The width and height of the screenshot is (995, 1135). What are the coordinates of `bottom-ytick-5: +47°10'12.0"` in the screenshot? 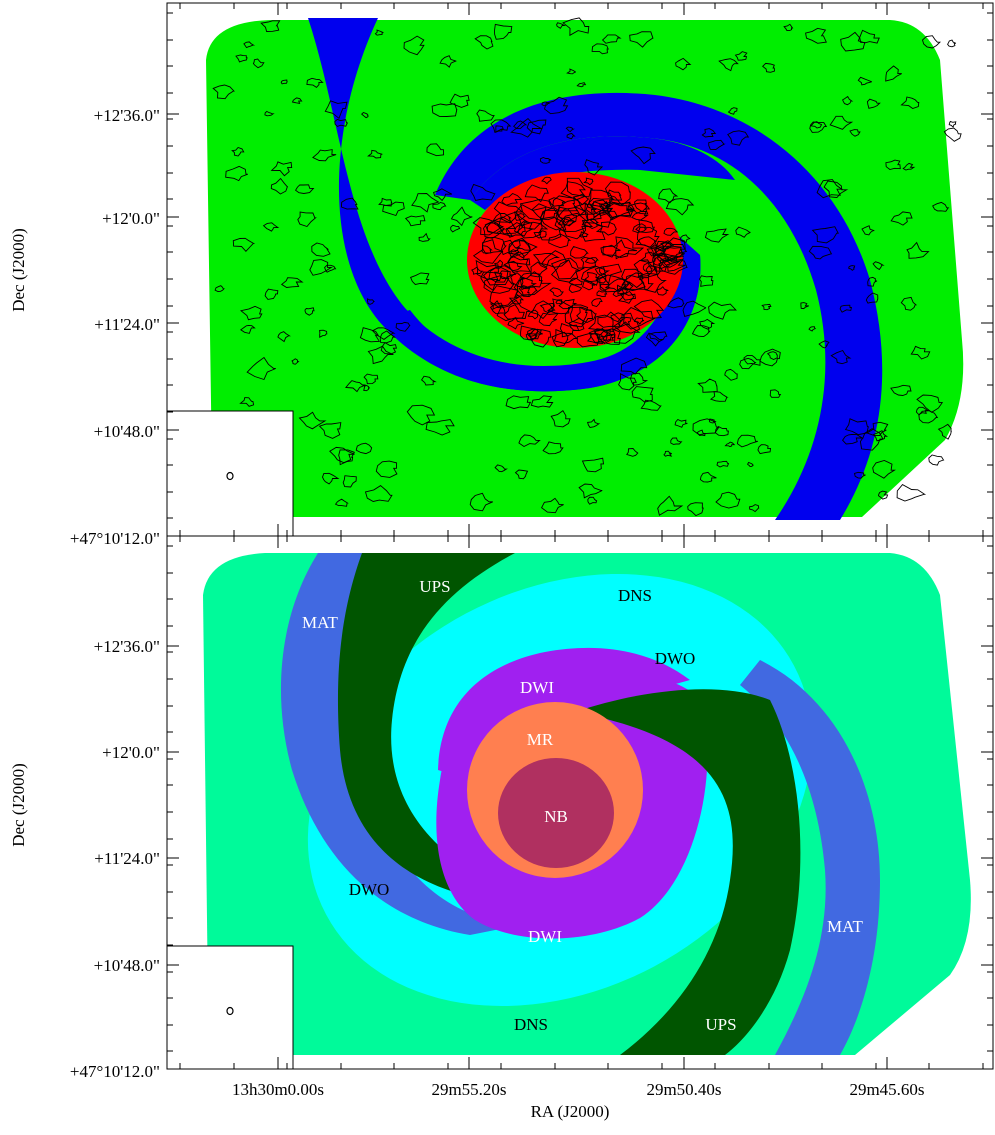 It's located at (115, 1071).